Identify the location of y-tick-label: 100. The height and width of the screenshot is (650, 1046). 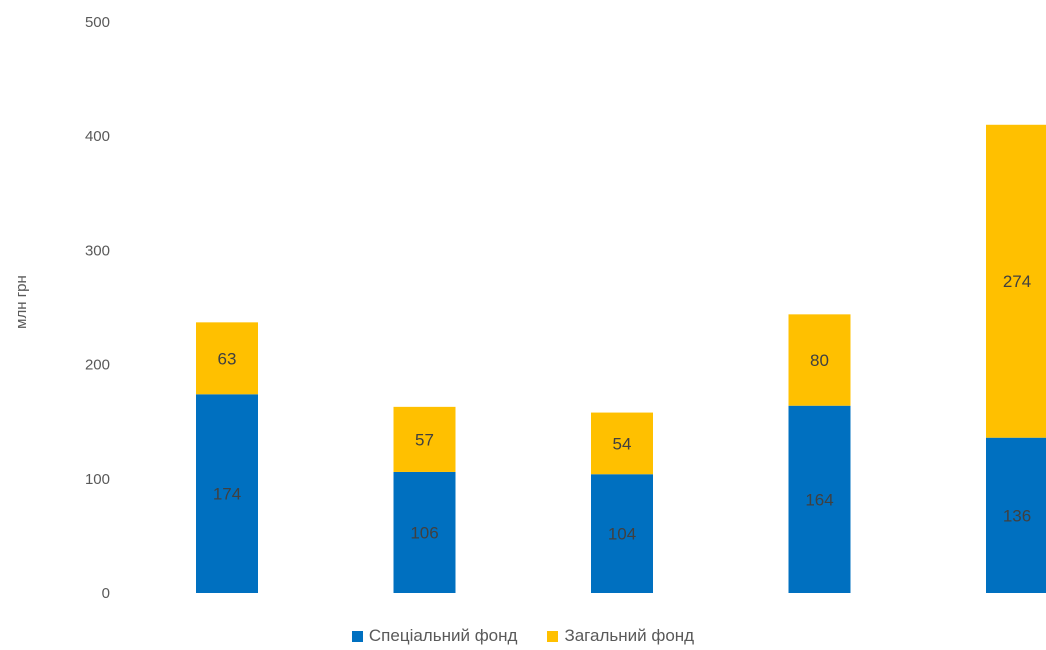
(97, 479).